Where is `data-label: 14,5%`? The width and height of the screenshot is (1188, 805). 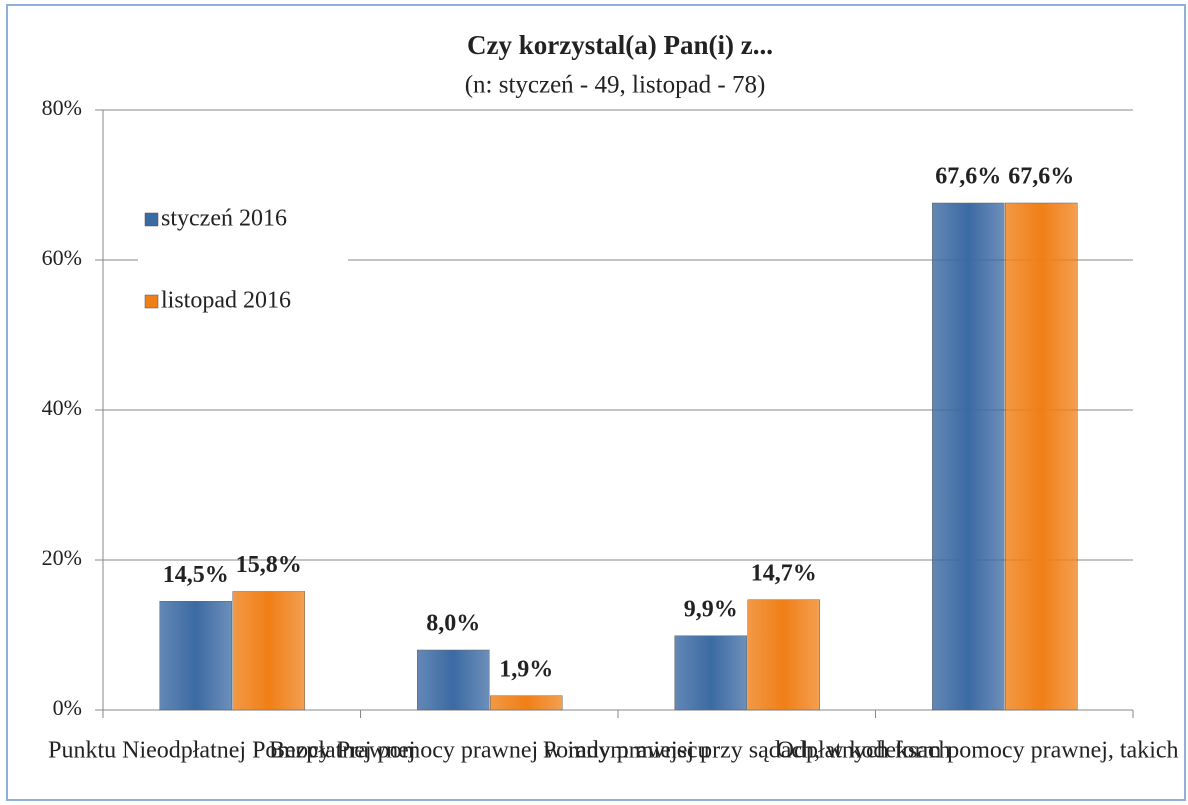 data-label: 14,5% is located at coordinates (196, 575).